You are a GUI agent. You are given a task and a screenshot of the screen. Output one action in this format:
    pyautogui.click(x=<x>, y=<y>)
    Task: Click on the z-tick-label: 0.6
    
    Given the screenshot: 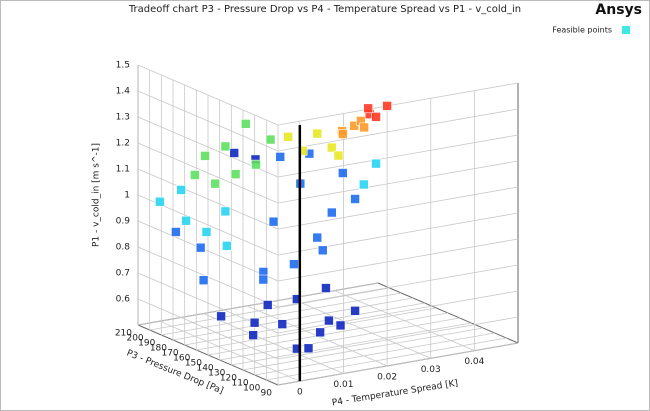 What is the action you would take?
    pyautogui.click(x=123, y=300)
    